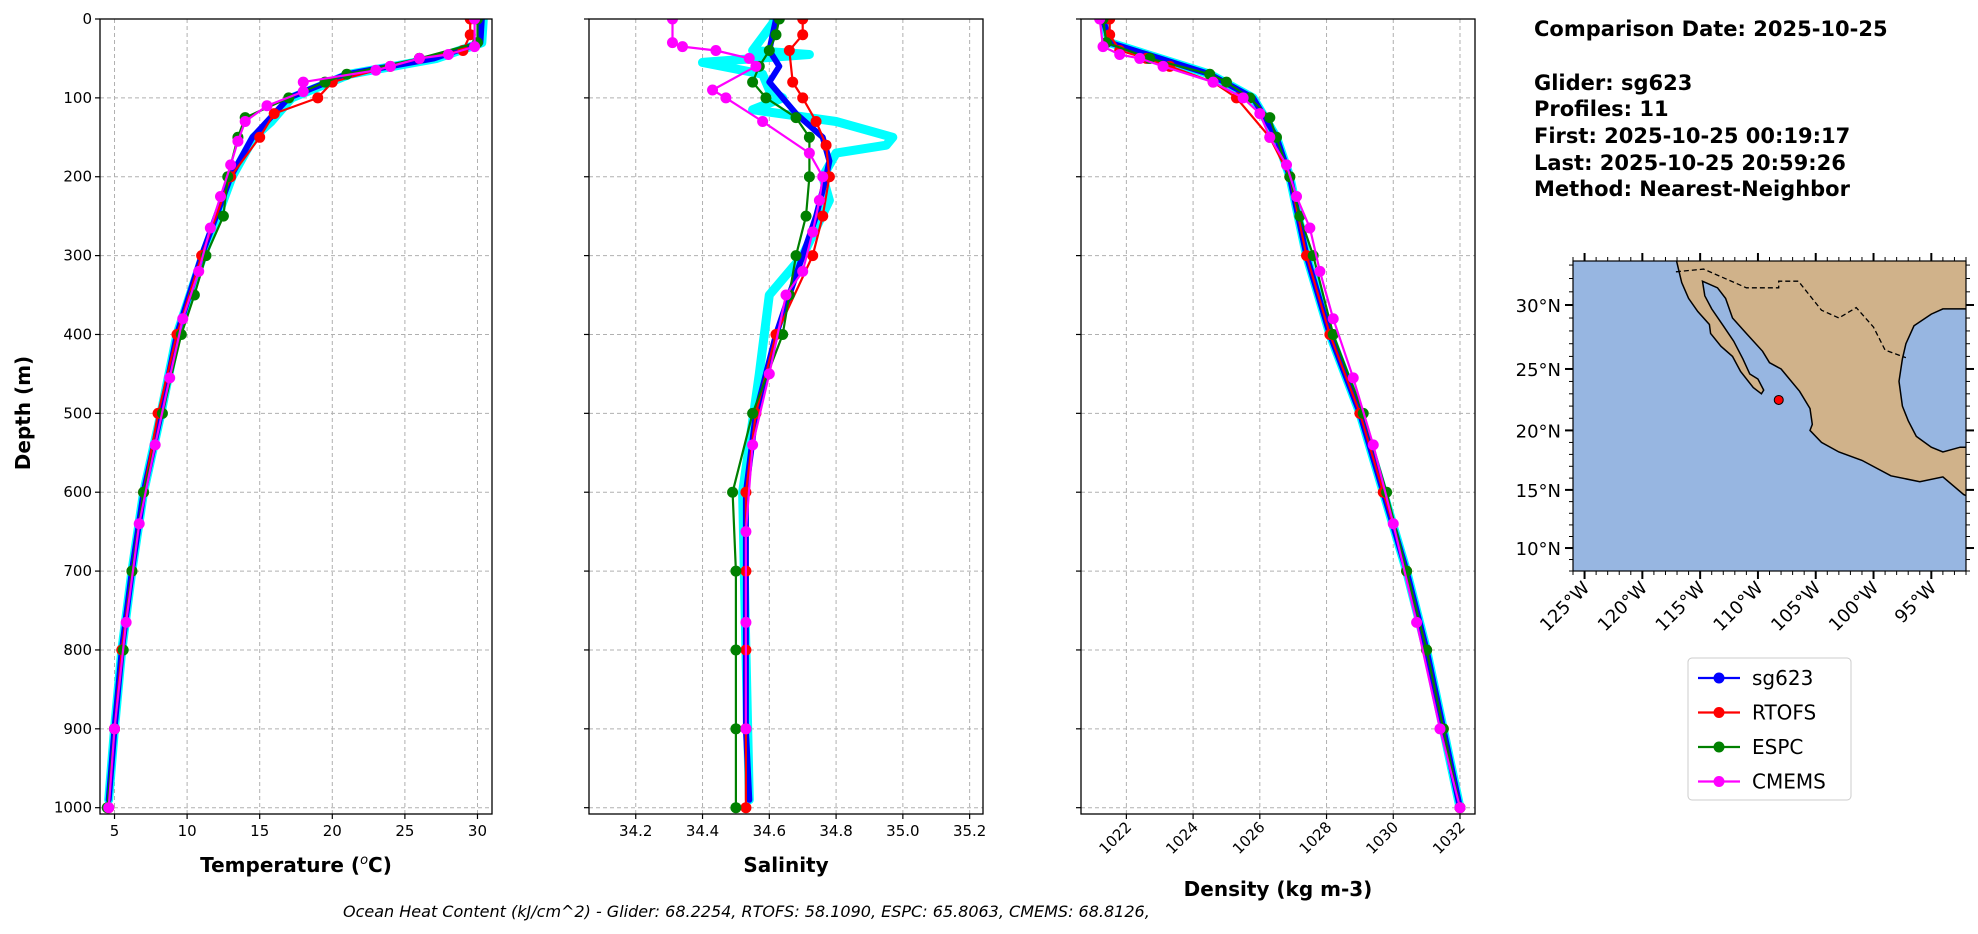 The height and width of the screenshot is (934, 1978). I want to click on x-tick-label: 1032, so click(1449, 838).